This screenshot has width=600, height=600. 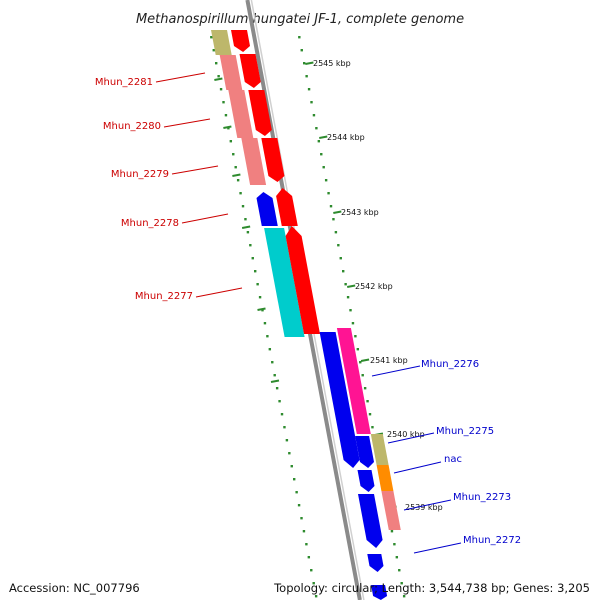 What do you see at coordinates (346, 137) in the screenshot?
I see `kbp-label: 2544 kbp` at bounding box center [346, 137].